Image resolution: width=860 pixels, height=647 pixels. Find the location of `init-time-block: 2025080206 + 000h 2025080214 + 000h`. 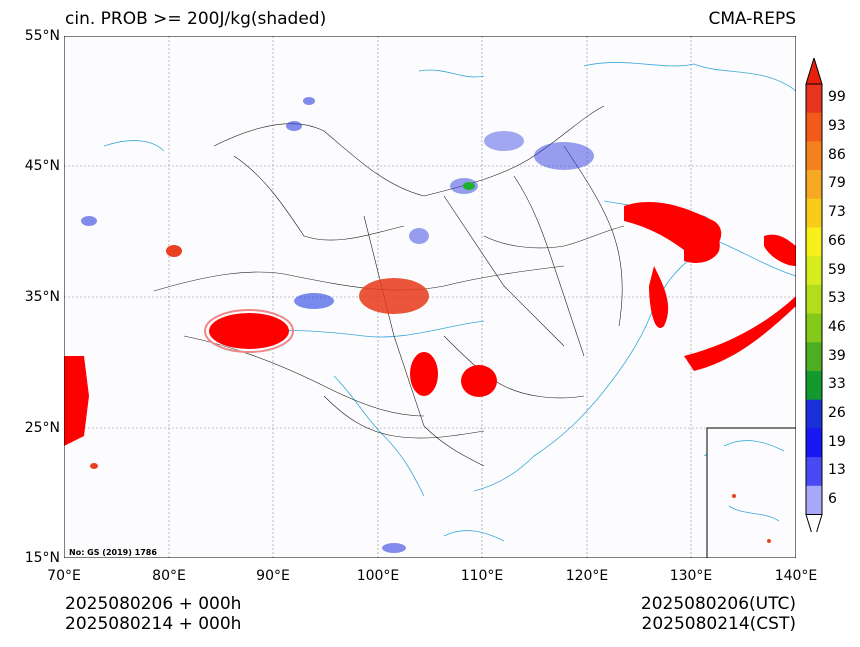

init-time-block: 2025080206 + 000h 2025080214 + 000h is located at coordinates (153, 614).